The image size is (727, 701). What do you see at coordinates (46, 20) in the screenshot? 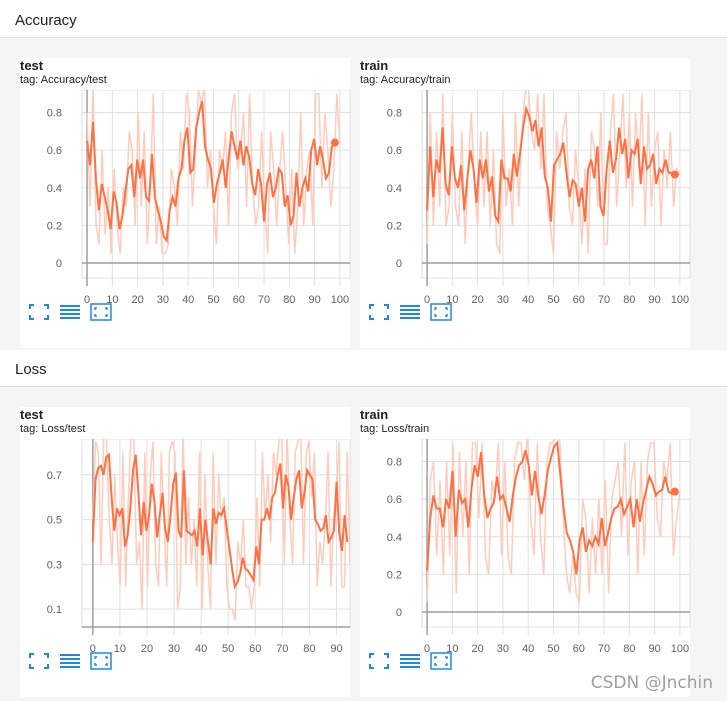
I see `section-title: Accuracy` at bounding box center [46, 20].